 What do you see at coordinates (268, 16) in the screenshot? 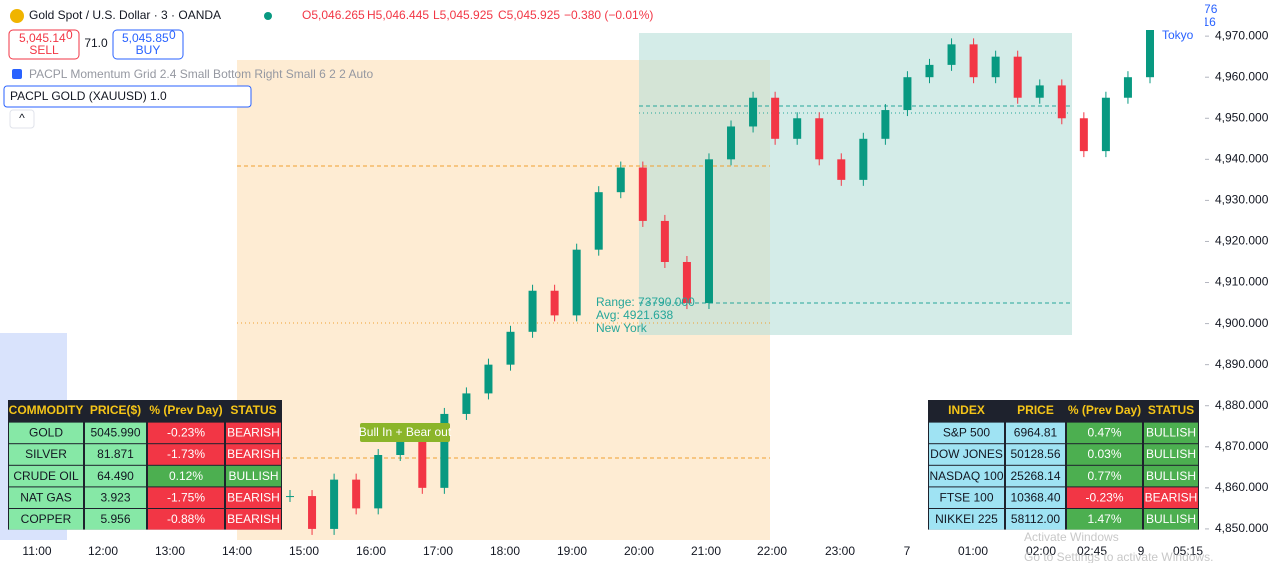
I see `market-status` at bounding box center [268, 16].